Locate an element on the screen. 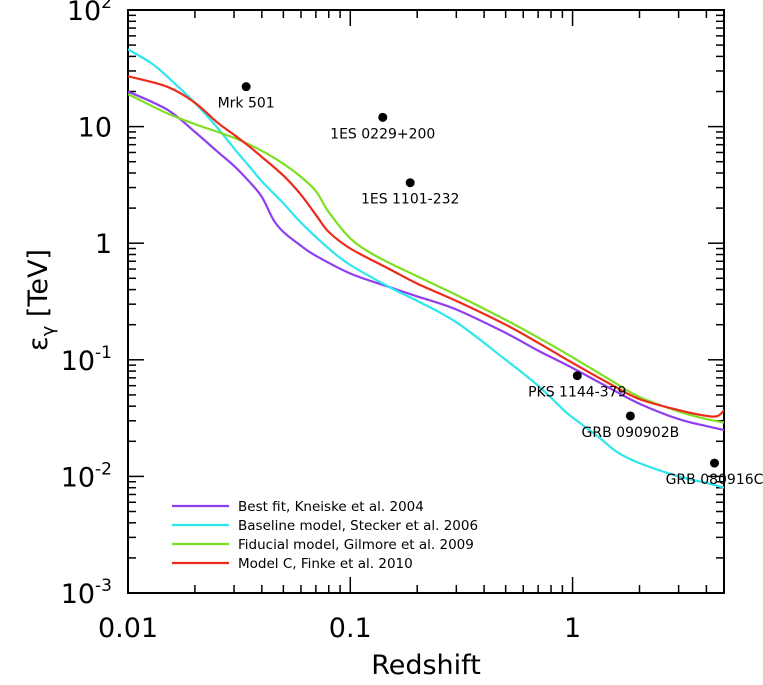 Image resolution: width=763 pixels, height=685 pixels. legend-label: Best fit, Kneiske et al. 2004 is located at coordinates (331, 507).